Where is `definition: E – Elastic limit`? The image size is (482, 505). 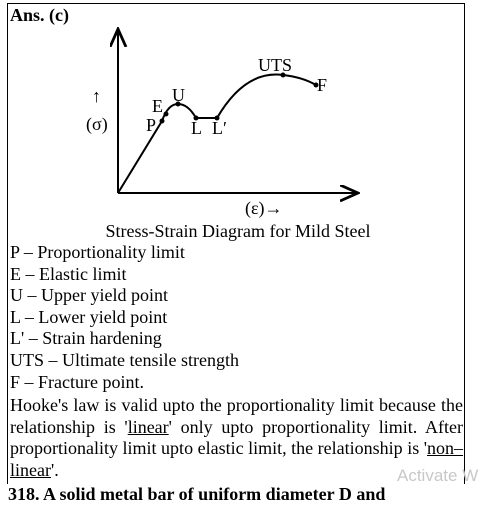 definition: E – Elastic limit is located at coordinates (68, 273).